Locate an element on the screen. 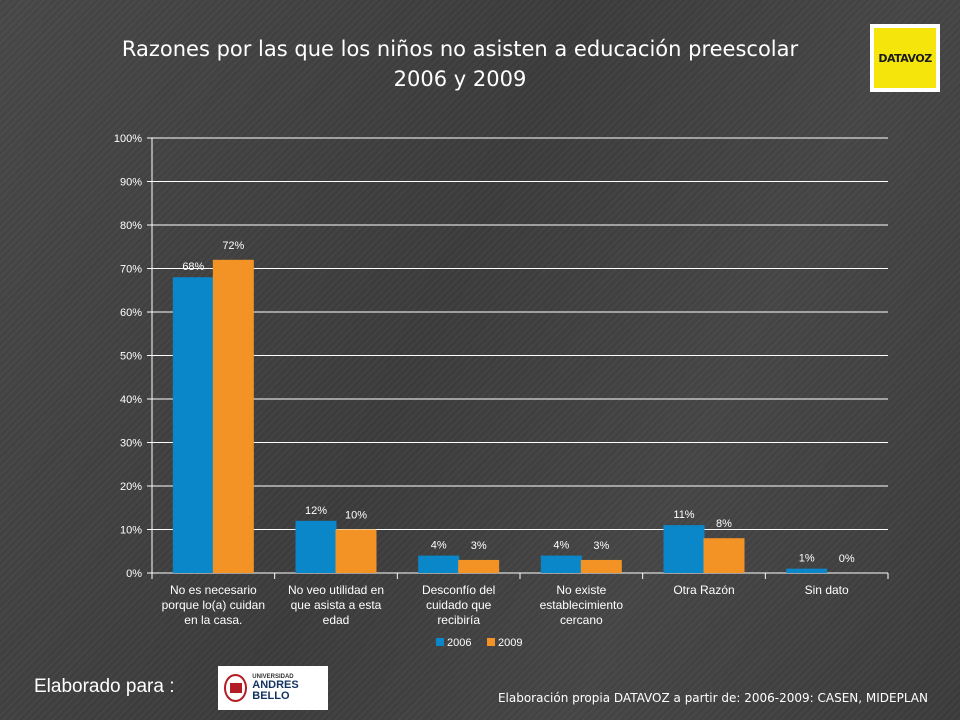 The width and height of the screenshot is (960, 720). y-tick-label: 90% is located at coordinates (131, 183).